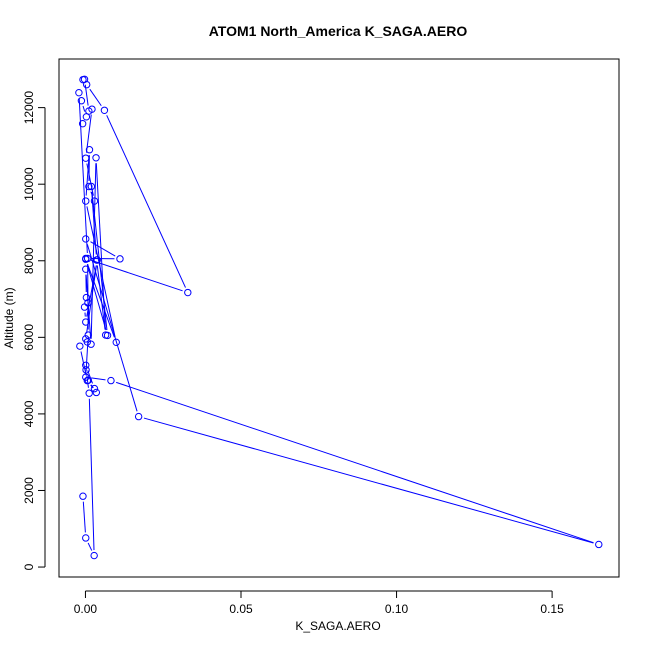 Image resolution: width=650 pixels, height=650 pixels. What do you see at coordinates (338, 31) in the screenshot?
I see `chart-title: ATOM1 North_America K_SAGA.AERO` at bounding box center [338, 31].